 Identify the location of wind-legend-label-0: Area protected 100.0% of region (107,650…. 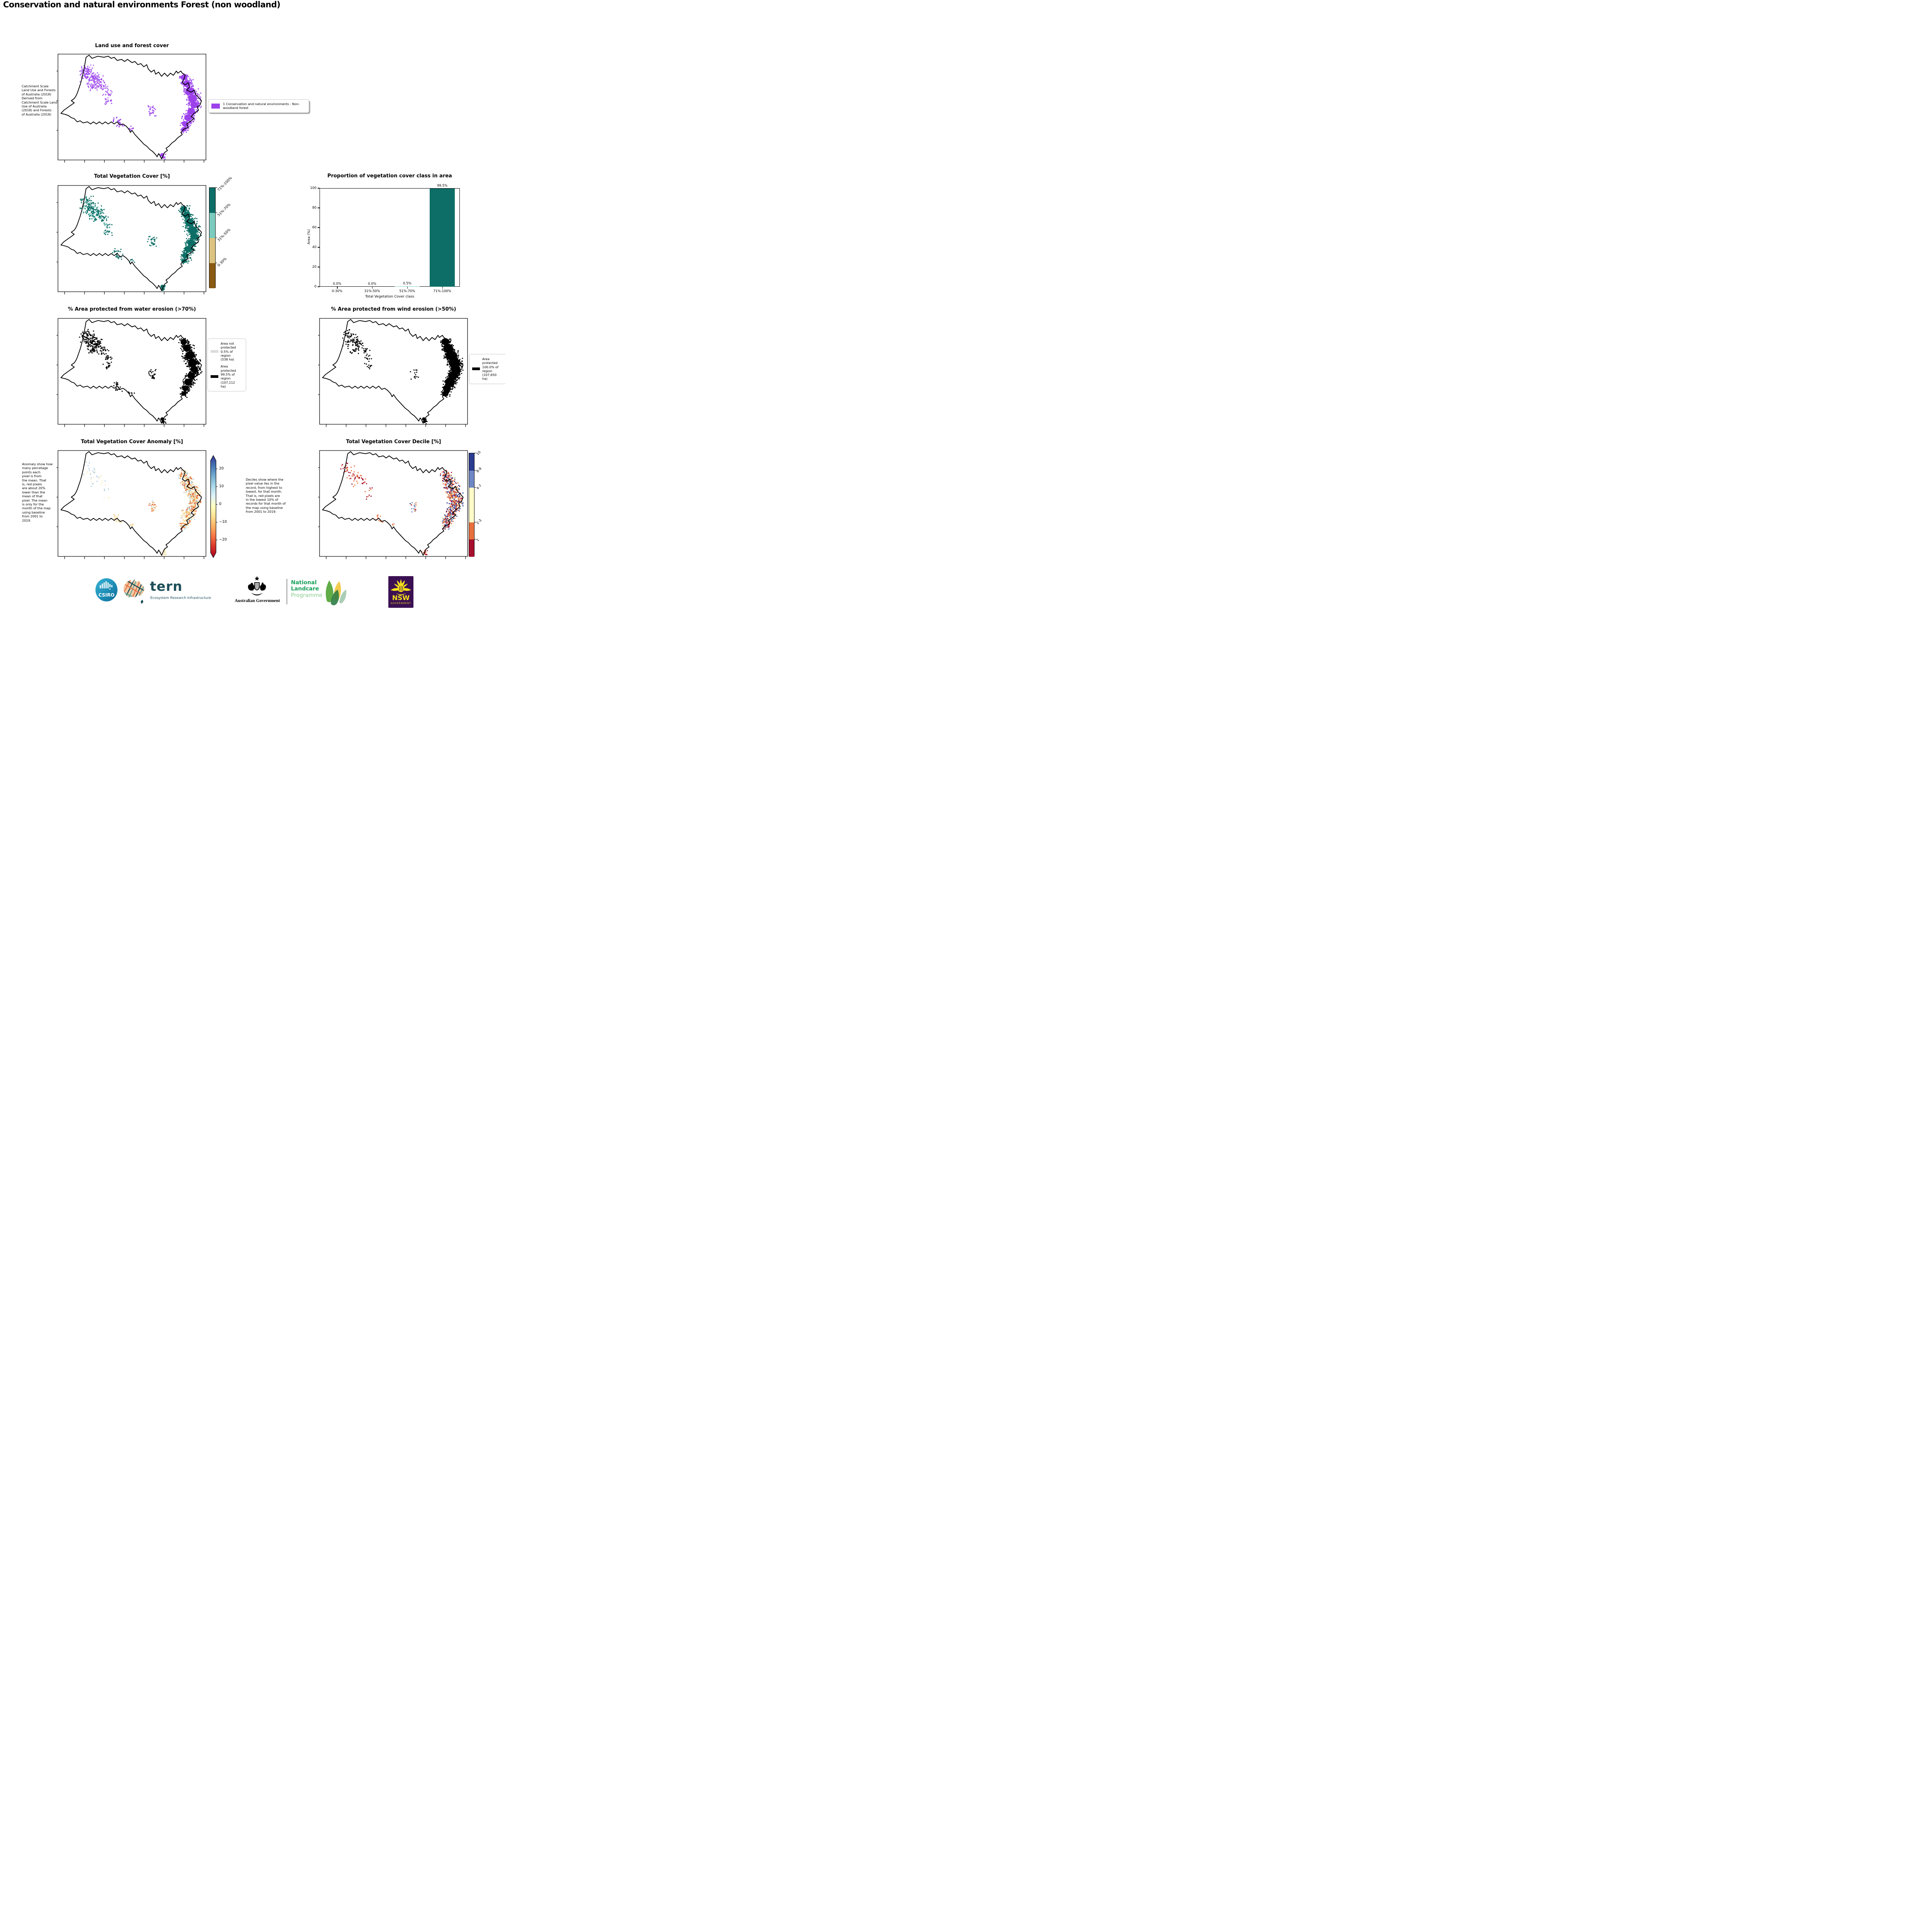
(490, 369).